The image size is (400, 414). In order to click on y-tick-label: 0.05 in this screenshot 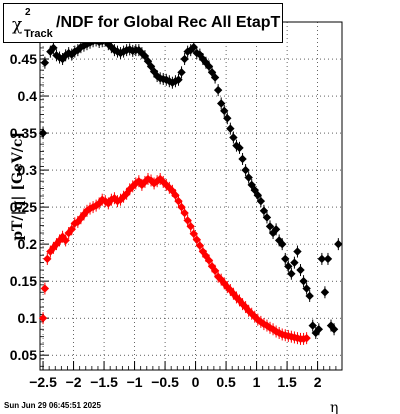, I will do `click(23, 355)`.